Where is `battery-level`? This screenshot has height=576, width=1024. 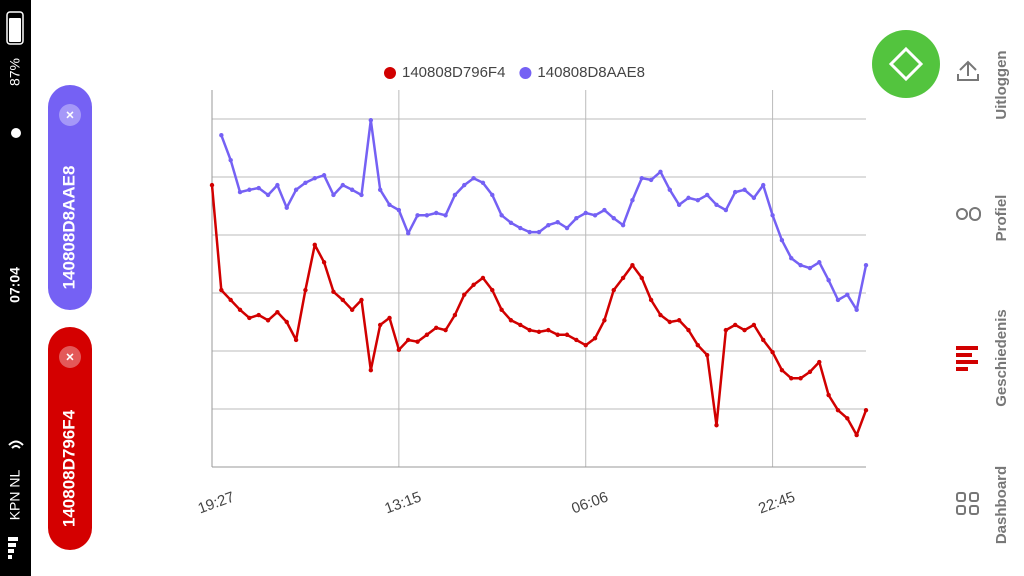 battery-level is located at coordinates (15, 30).